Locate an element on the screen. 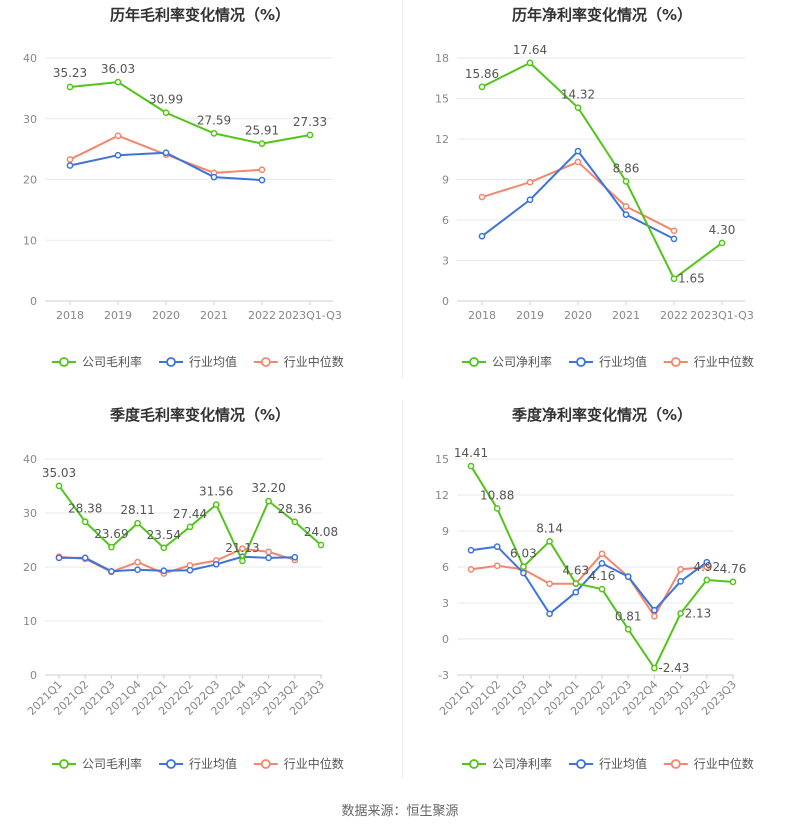 The image size is (800, 829). y-tick-label: 6 is located at coordinates (445, 220).